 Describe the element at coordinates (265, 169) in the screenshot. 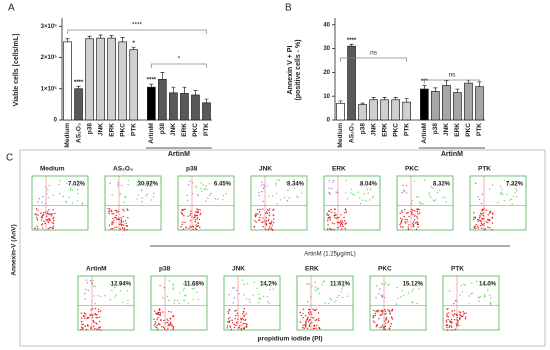

I see `plot-title: JNK` at that location.